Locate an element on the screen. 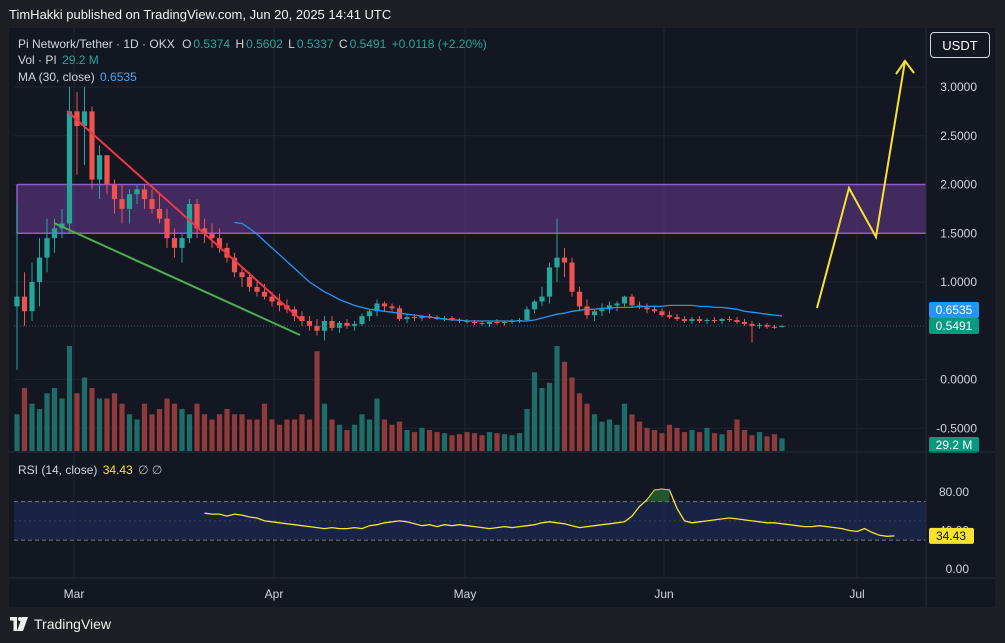 The image size is (1005, 643). falling-wedge-bottom-line is located at coordinates (177, 279).